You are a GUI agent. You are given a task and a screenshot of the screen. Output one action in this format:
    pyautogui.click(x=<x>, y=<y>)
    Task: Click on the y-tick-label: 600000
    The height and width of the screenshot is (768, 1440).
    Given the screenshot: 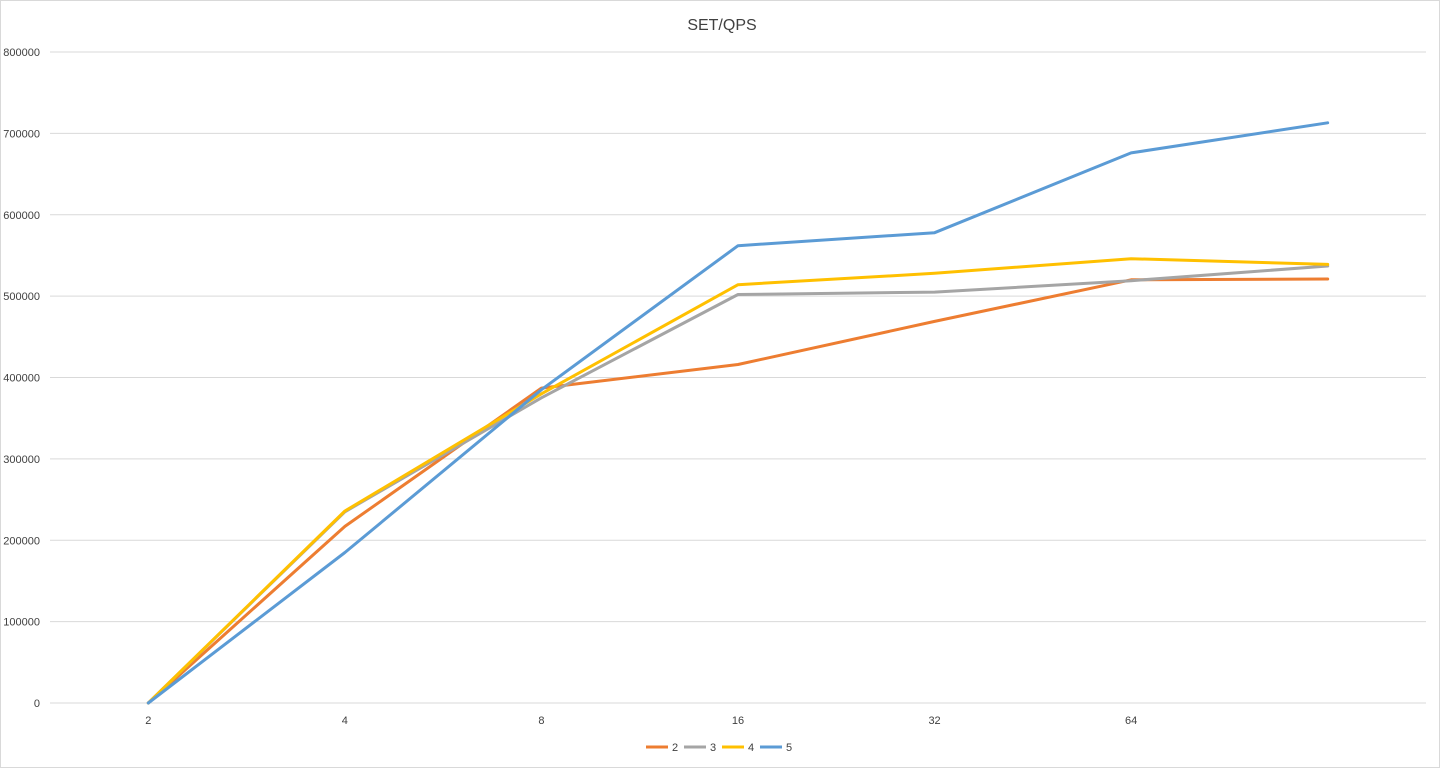 What is the action you would take?
    pyautogui.click(x=21, y=216)
    